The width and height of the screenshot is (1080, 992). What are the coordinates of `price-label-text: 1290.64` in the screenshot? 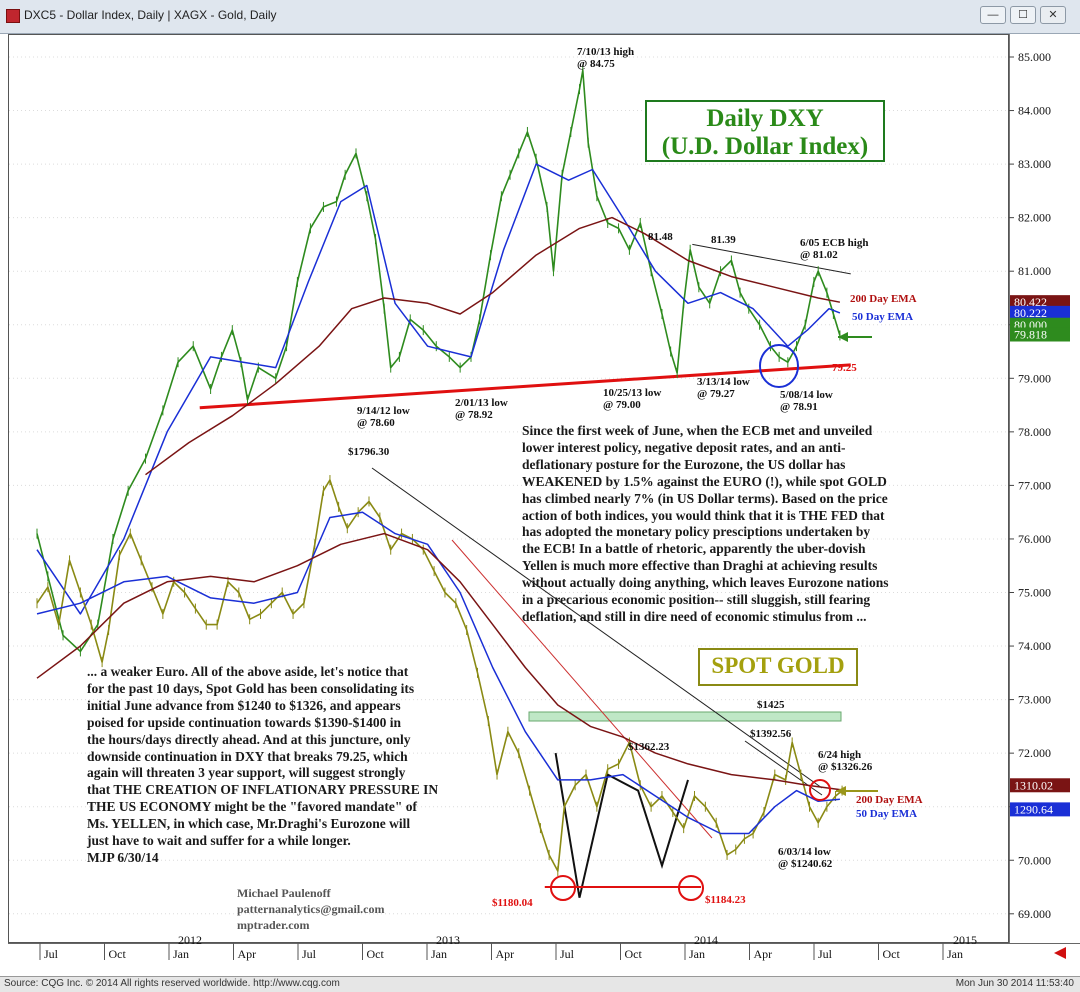 It's located at (1033, 809).